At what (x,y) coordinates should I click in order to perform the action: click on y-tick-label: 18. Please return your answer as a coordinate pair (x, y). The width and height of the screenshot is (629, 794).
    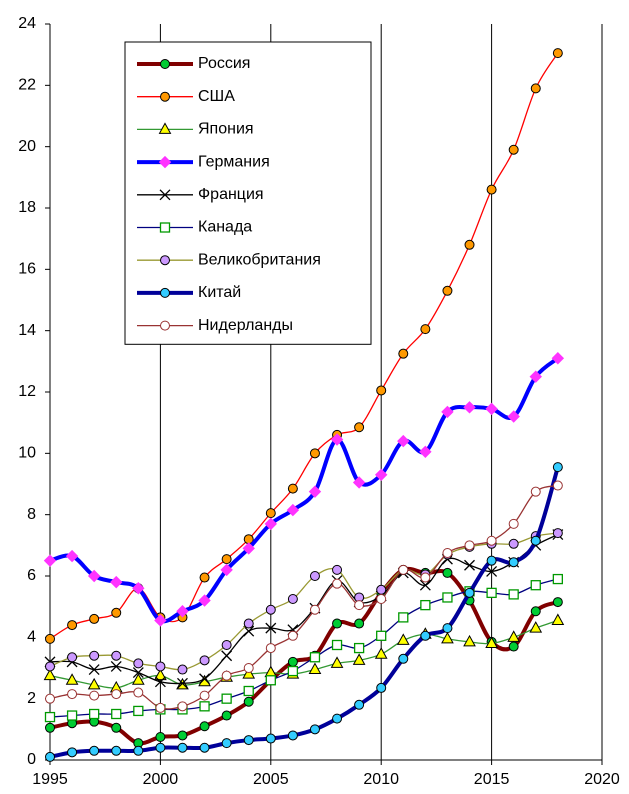
    Looking at the image, I should click on (27, 207).